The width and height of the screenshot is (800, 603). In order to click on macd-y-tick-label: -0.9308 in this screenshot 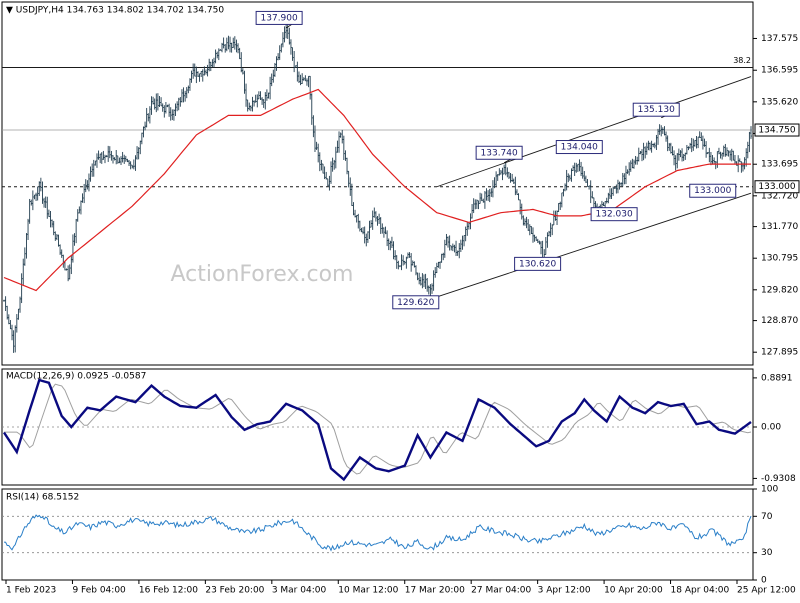, I will do `click(778, 479)`.